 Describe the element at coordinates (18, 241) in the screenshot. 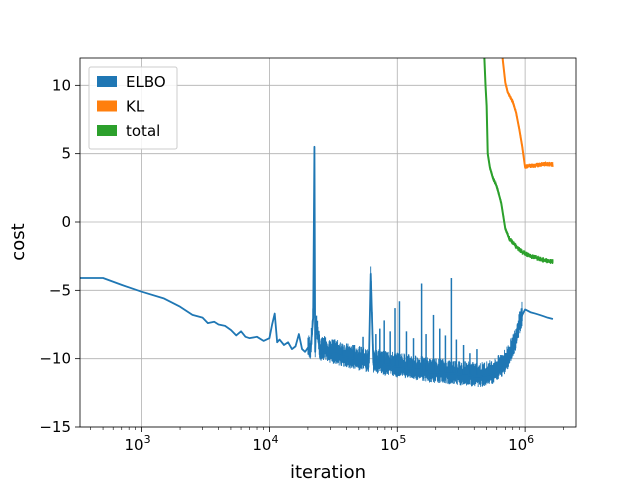

I see `y-axis-label: cost` at that location.